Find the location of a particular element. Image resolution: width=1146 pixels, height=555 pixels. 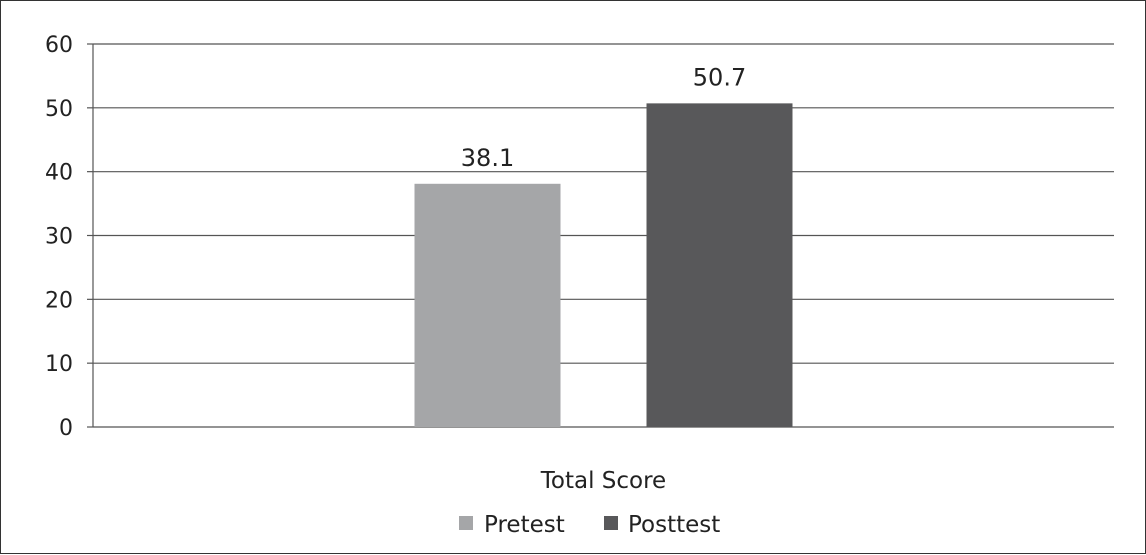

y-tick-labels: 0 10 20 30 40 50 60 is located at coordinates (59, 237).